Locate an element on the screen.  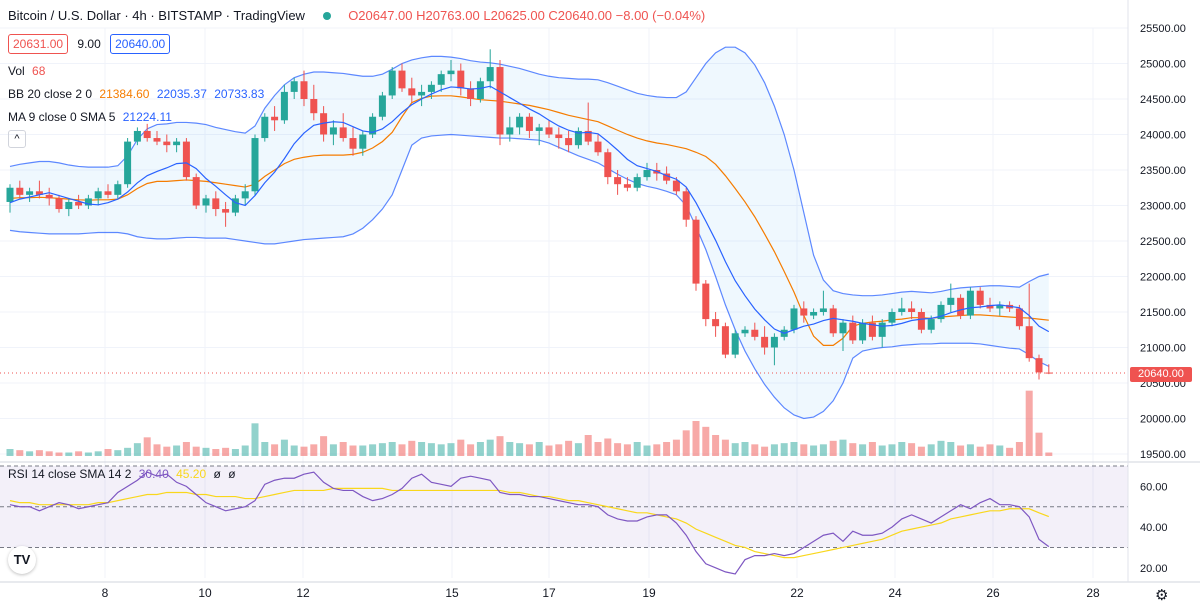
gear-icon: ⚙ is located at coordinates (1162, 595).